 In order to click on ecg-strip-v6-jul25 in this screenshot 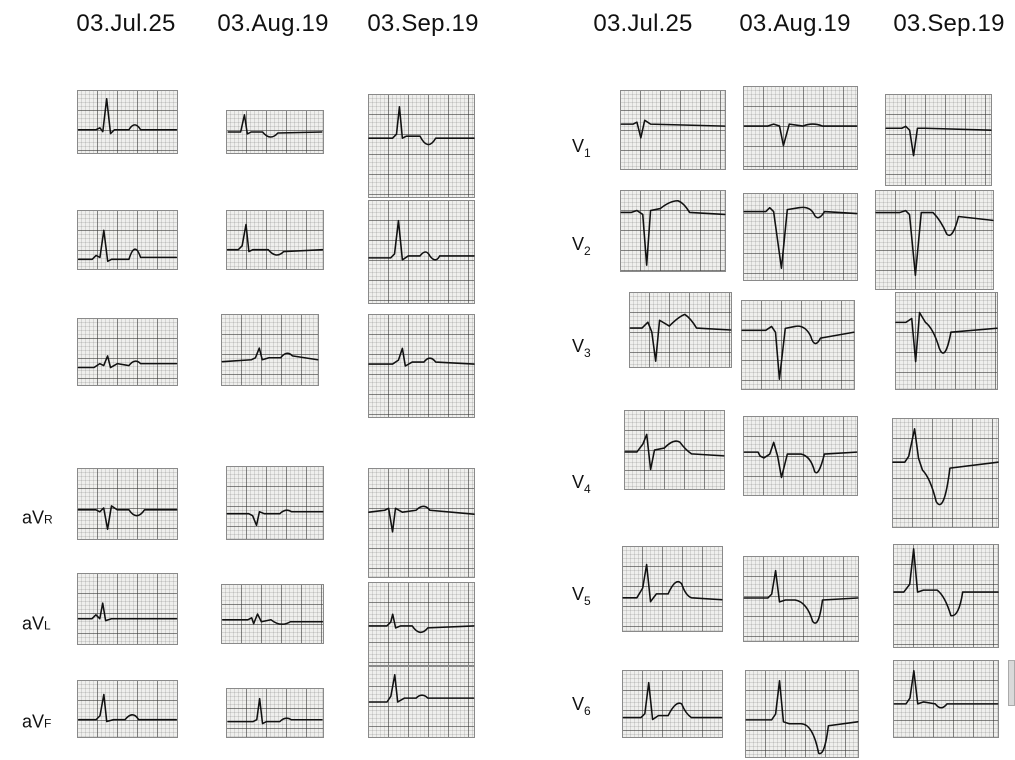, I will do `click(672, 704)`.